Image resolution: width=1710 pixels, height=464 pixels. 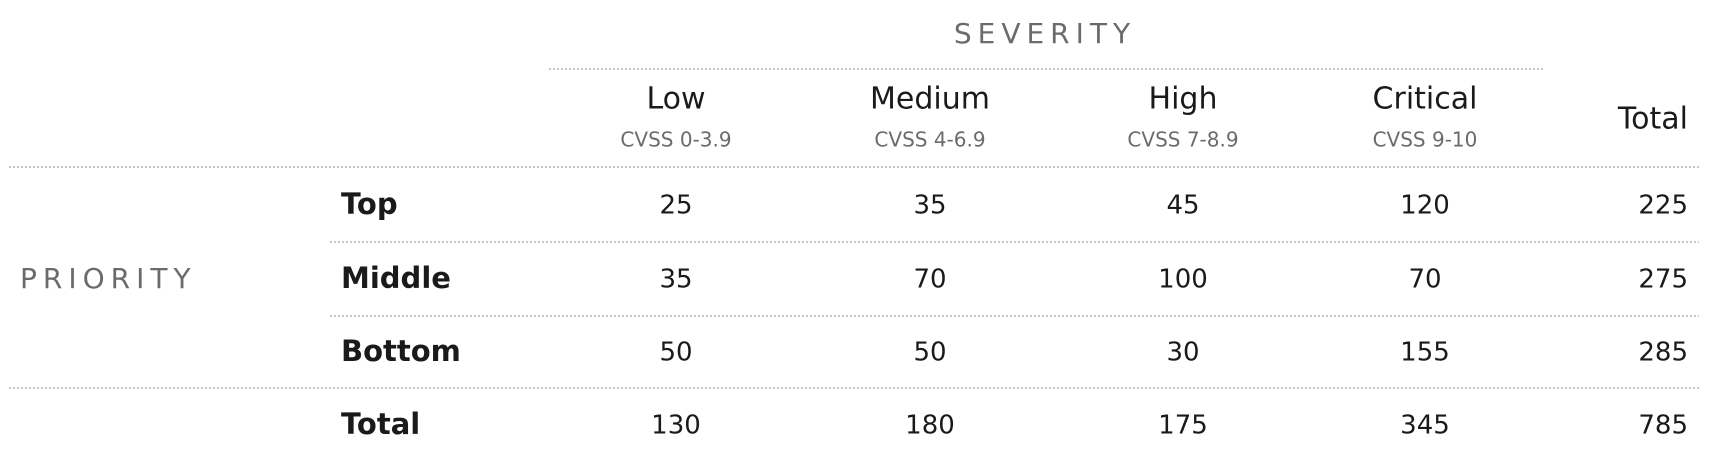 I want to click on row-total: 225, so click(x=1663, y=206).